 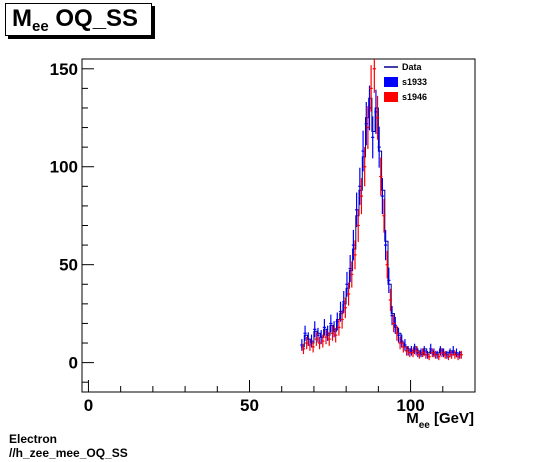 What do you see at coordinates (68, 453) in the screenshot?
I see `footer-line-2: //h_zee_mee_OQ_SS` at bounding box center [68, 453].